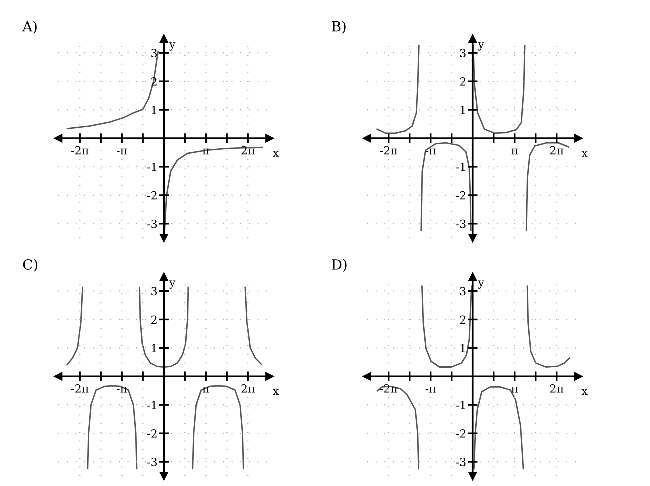  Describe the element at coordinates (29, 27) in the screenshot. I see `chart-title: A)` at that location.